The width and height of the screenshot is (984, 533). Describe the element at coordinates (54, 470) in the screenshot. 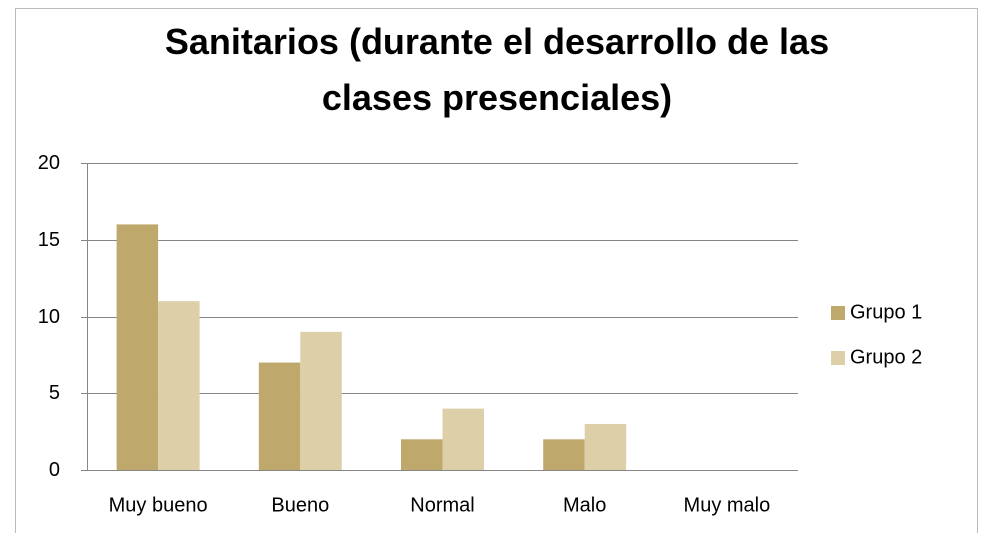

I see `y-tick-label: 0` at that location.